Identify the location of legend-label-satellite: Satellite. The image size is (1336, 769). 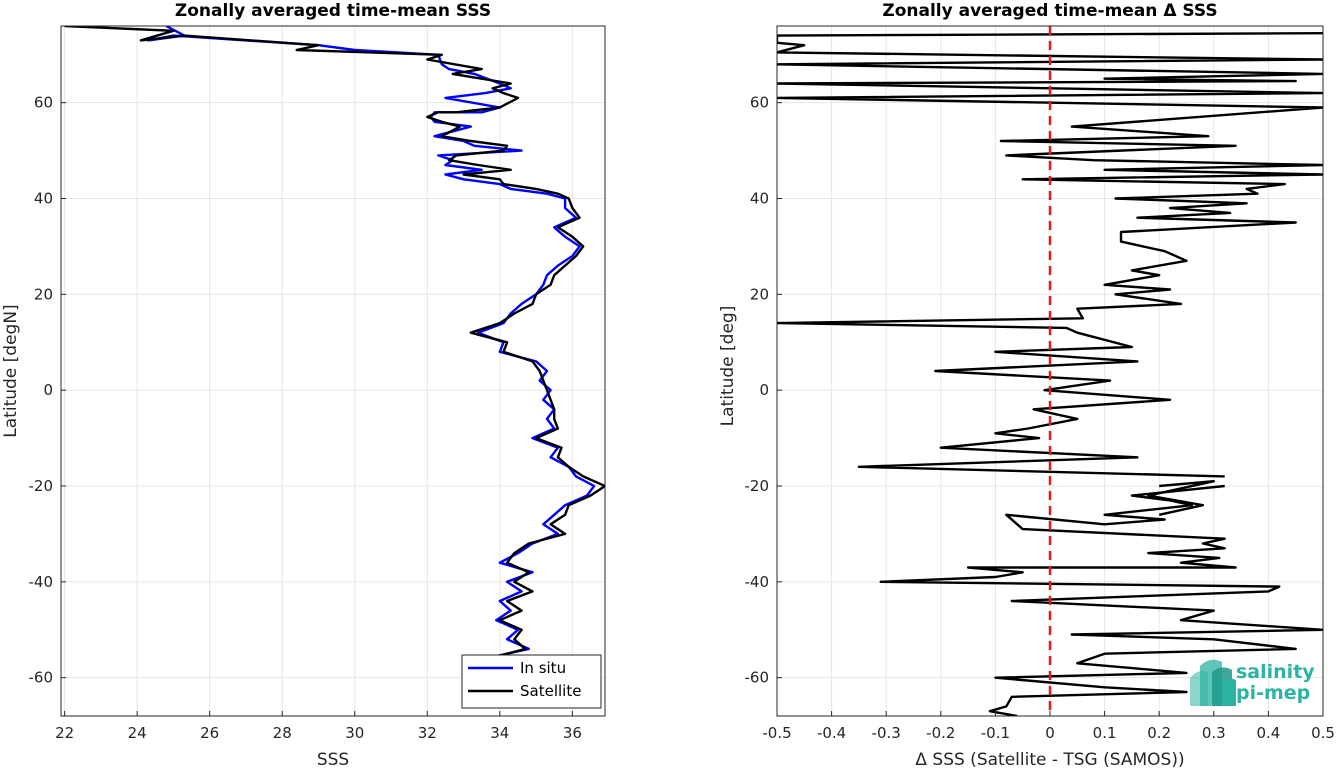
(550, 691).